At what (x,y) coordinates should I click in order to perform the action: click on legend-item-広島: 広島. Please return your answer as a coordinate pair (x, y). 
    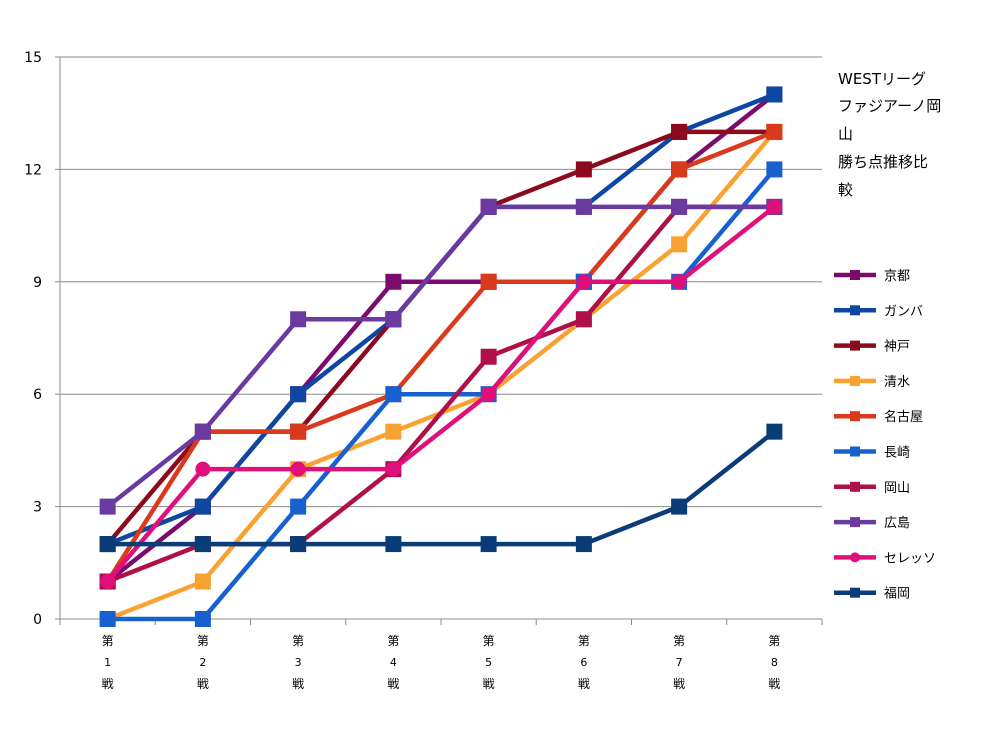
    Looking at the image, I should click on (872, 523).